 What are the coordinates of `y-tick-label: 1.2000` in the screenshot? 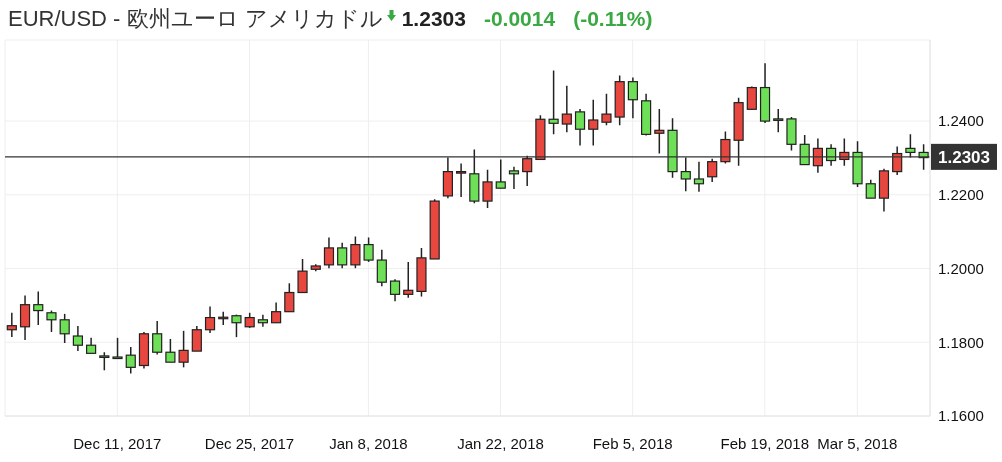 It's located at (961, 268).